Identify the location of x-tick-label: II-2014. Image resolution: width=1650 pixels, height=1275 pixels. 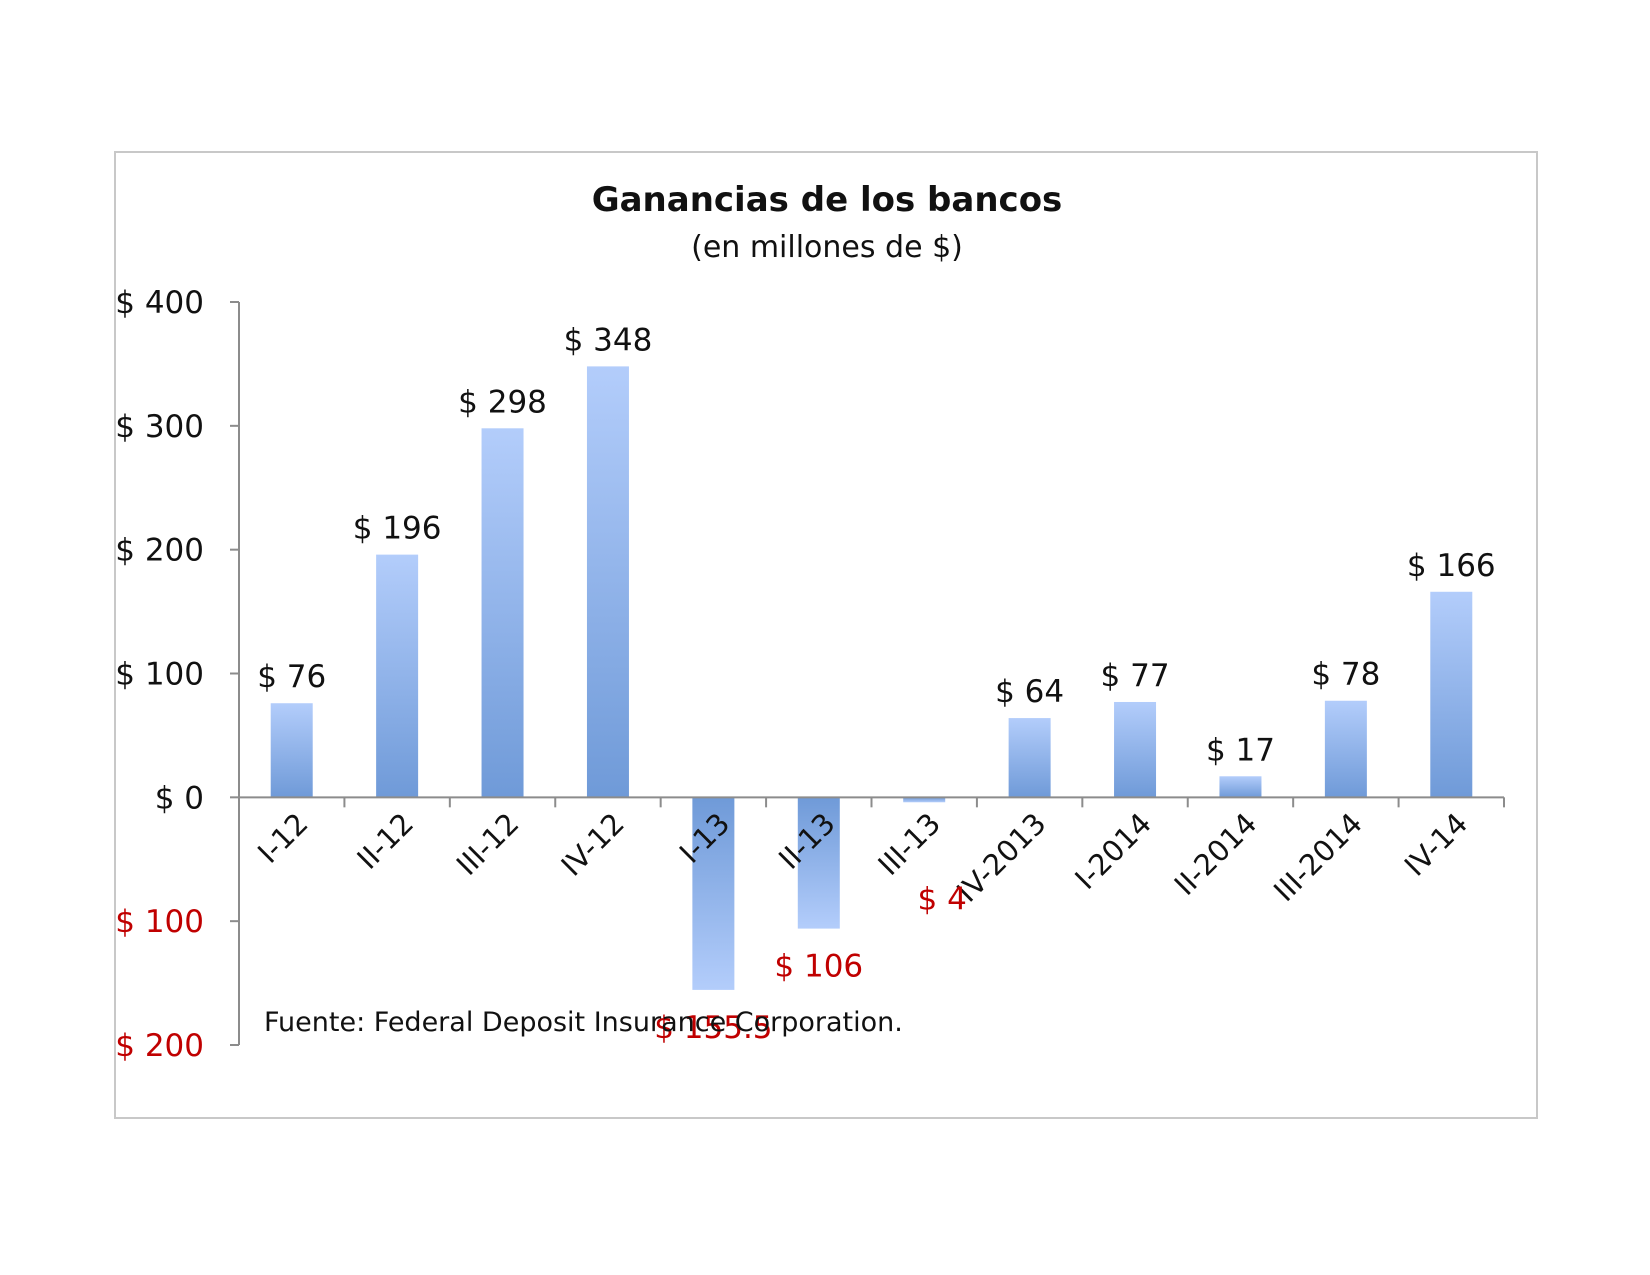
(1216, 854).